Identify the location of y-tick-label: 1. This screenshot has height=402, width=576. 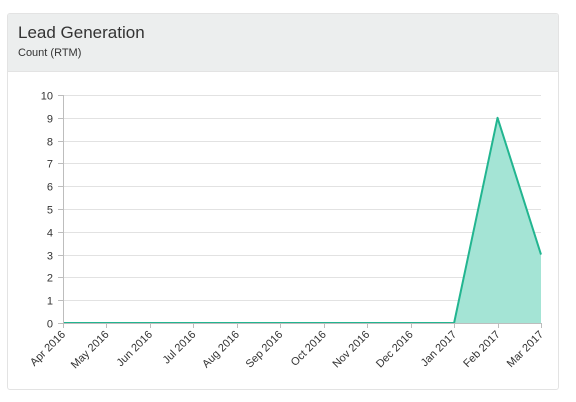
(50, 302).